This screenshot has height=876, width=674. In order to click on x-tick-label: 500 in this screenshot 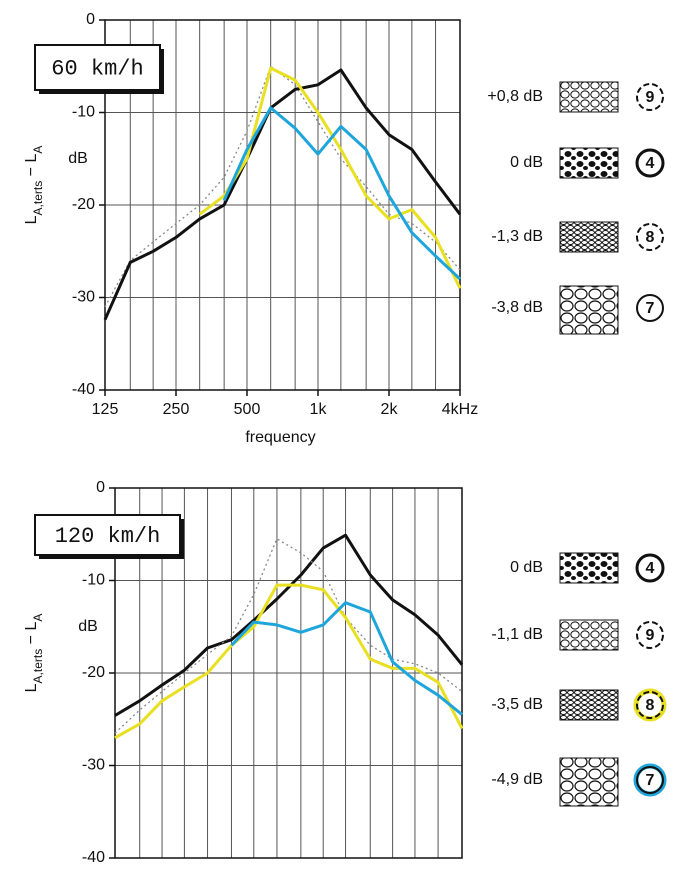, I will do `click(247, 409)`.